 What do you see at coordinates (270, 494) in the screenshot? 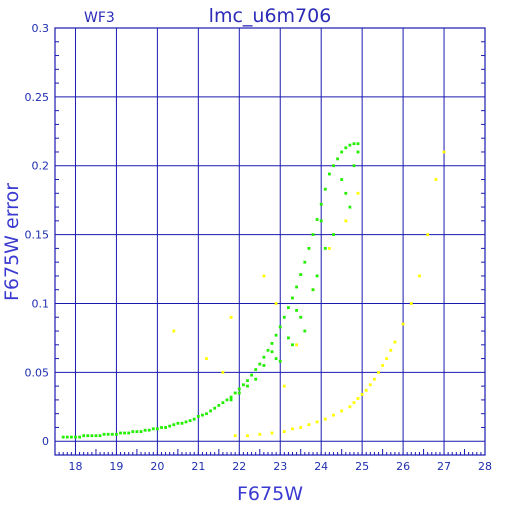
I see `x-axis-label: F675W` at bounding box center [270, 494].